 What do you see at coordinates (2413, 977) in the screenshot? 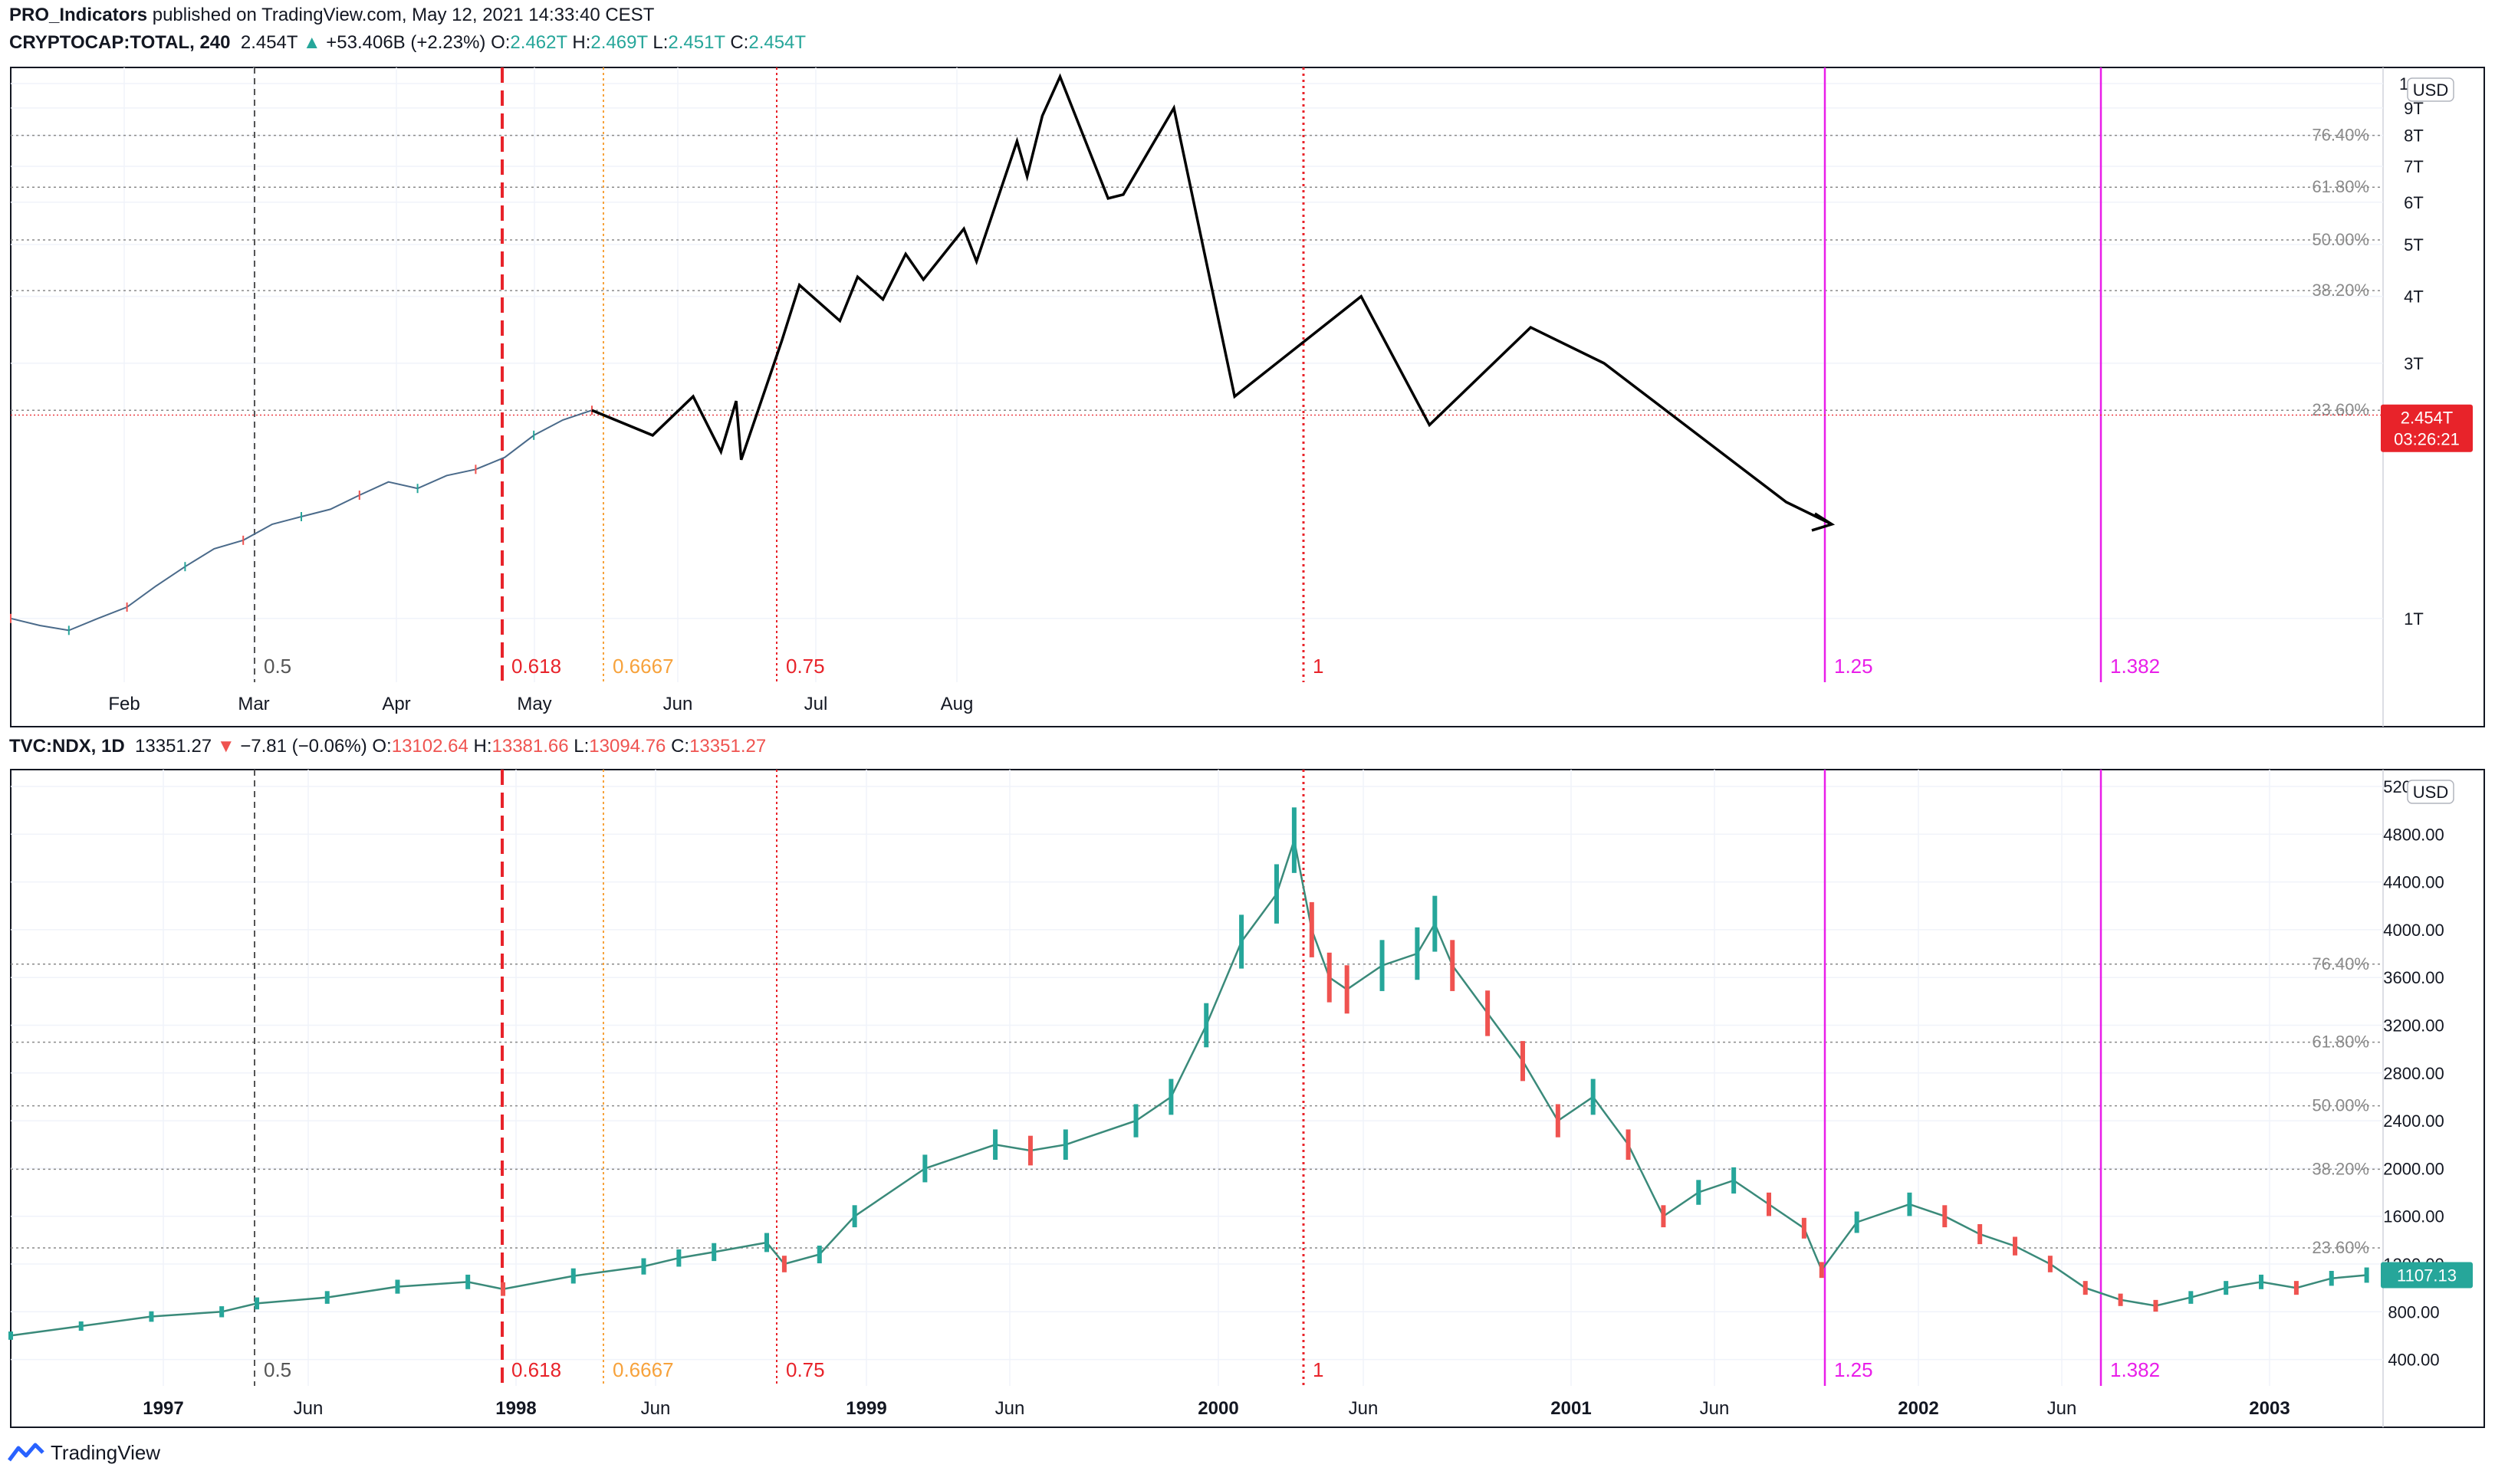
I see `pane2-y-tick-label: 3600.00` at bounding box center [2413, 977].